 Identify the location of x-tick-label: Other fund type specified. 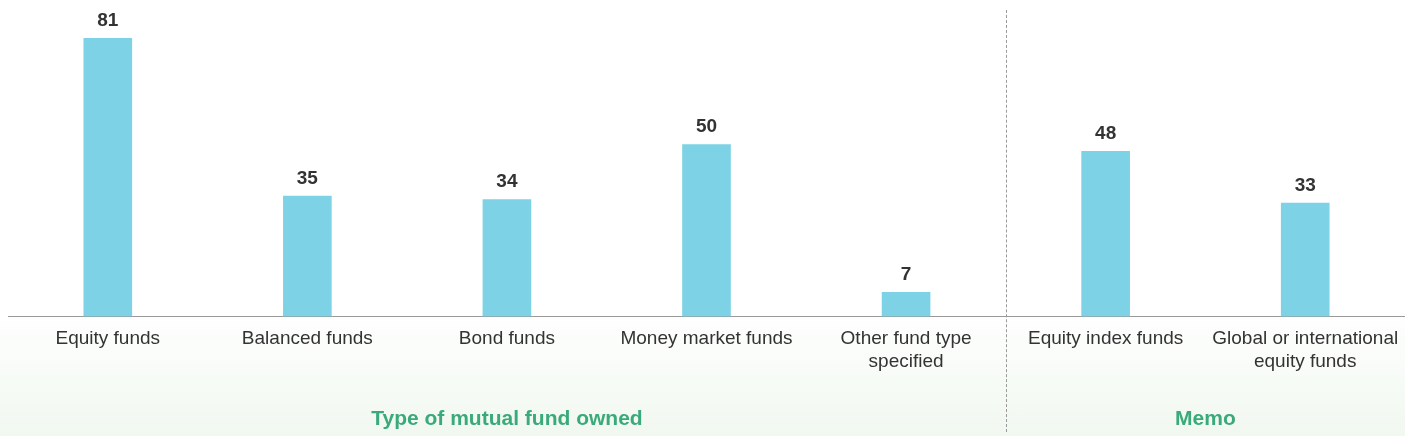
(906, 349).